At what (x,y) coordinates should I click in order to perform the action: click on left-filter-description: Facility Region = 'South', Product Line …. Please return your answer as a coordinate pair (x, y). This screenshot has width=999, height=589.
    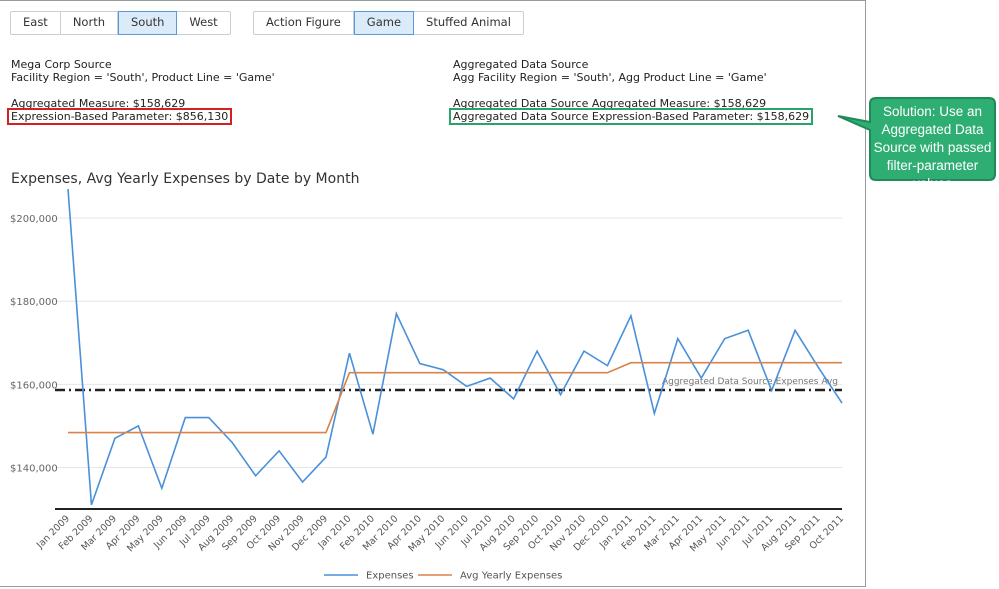
    Looking at the image, I should click on (143, 77).